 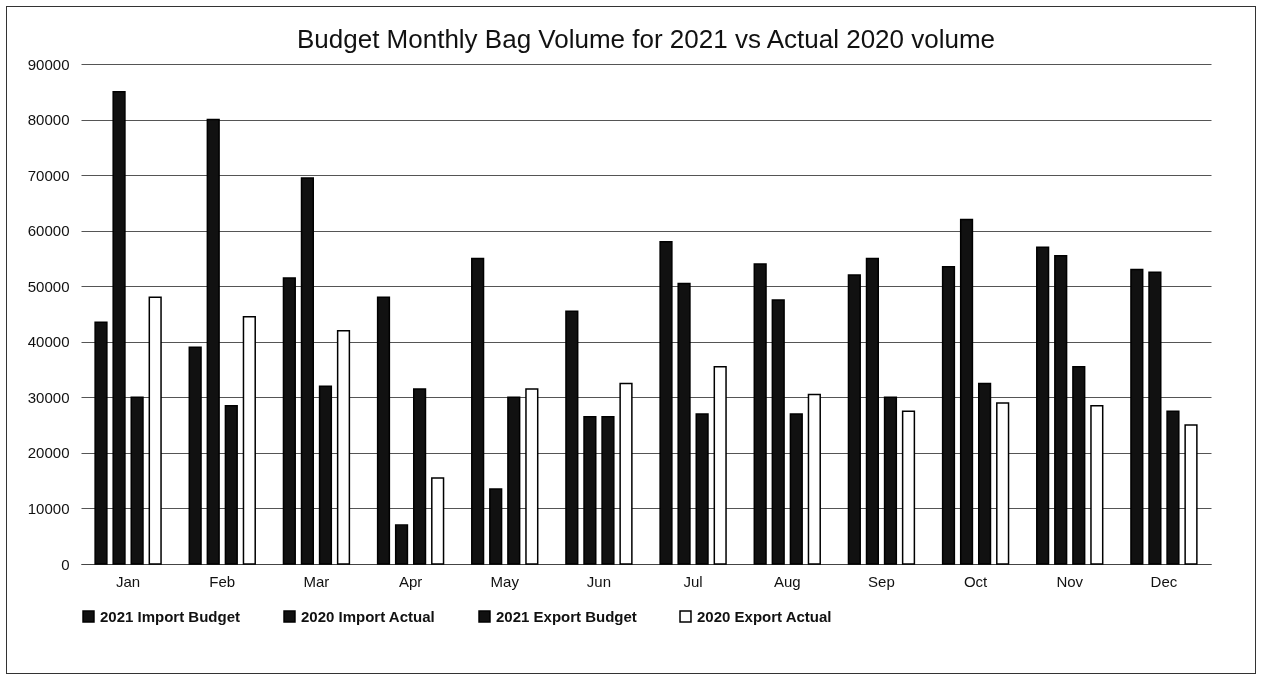 What do you see at coordinates (566, 616) in the screenshot?
I see `legend-label: 2021 Export Budget` at bounding box center [566, 616].